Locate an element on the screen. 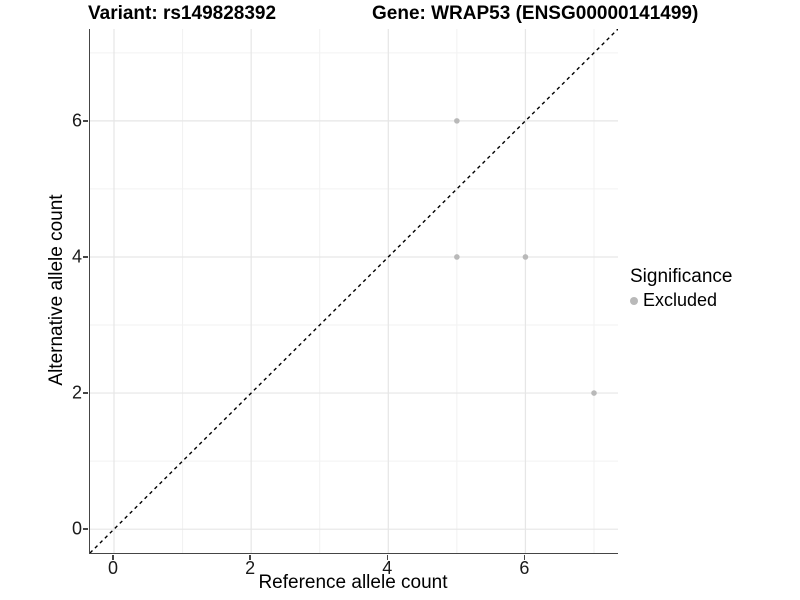 The width and height of the screenshot is (800, 600). legend-item-label: Excluded is located at coordinates (680, 300).